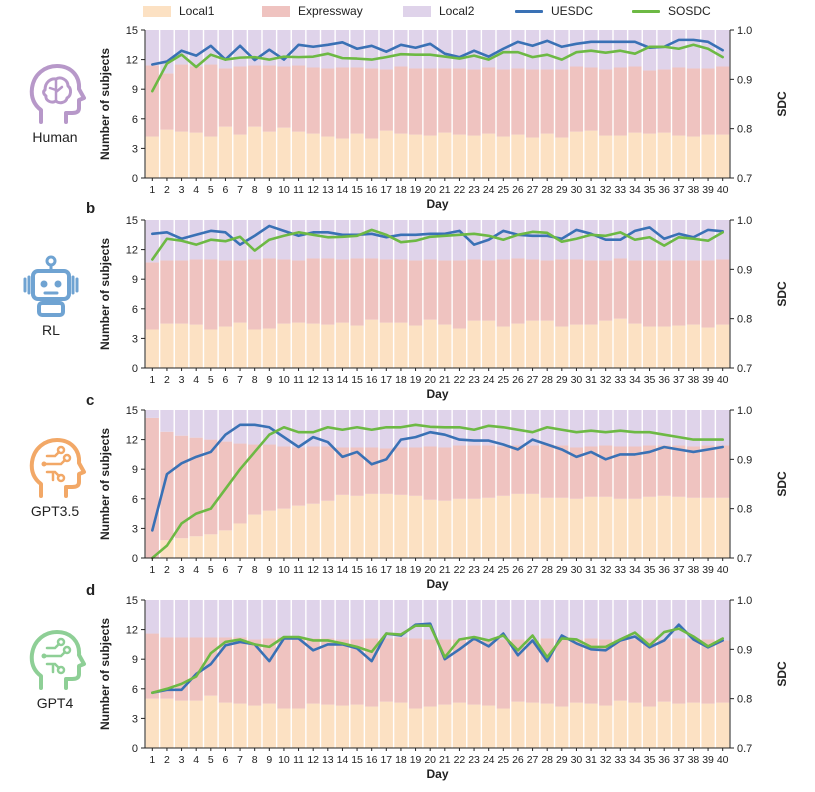  I want to click on x-tick-label: 36, so click(664, 570).